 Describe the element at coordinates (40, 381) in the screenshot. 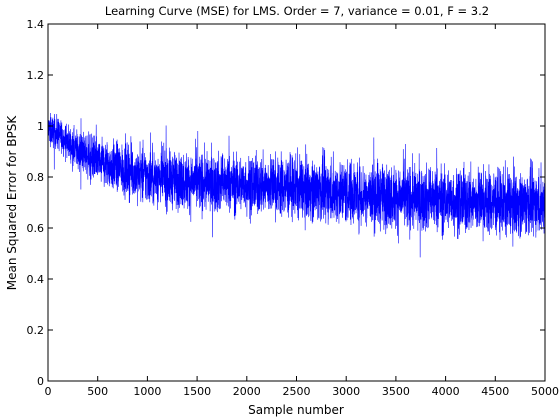

I see `y-tick-label: 0` at that location.